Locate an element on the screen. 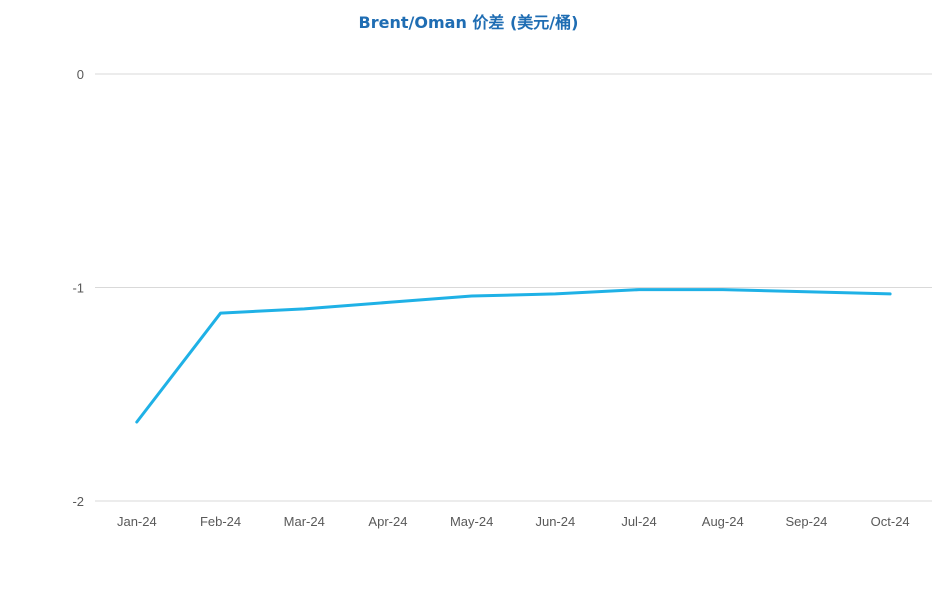 This screenshot has height=601, width=937. y-tick-label: -2 is located at coordinates (78, 501).